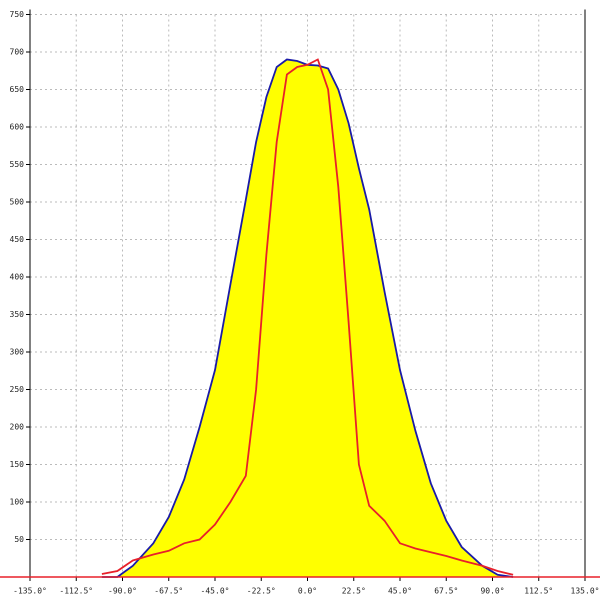 Image resolution: width=600 pixels, height=600 pixels. Describe the element at coordinates (17, 164) in the screenshot. I see `y-tick-label: 550` at that location.